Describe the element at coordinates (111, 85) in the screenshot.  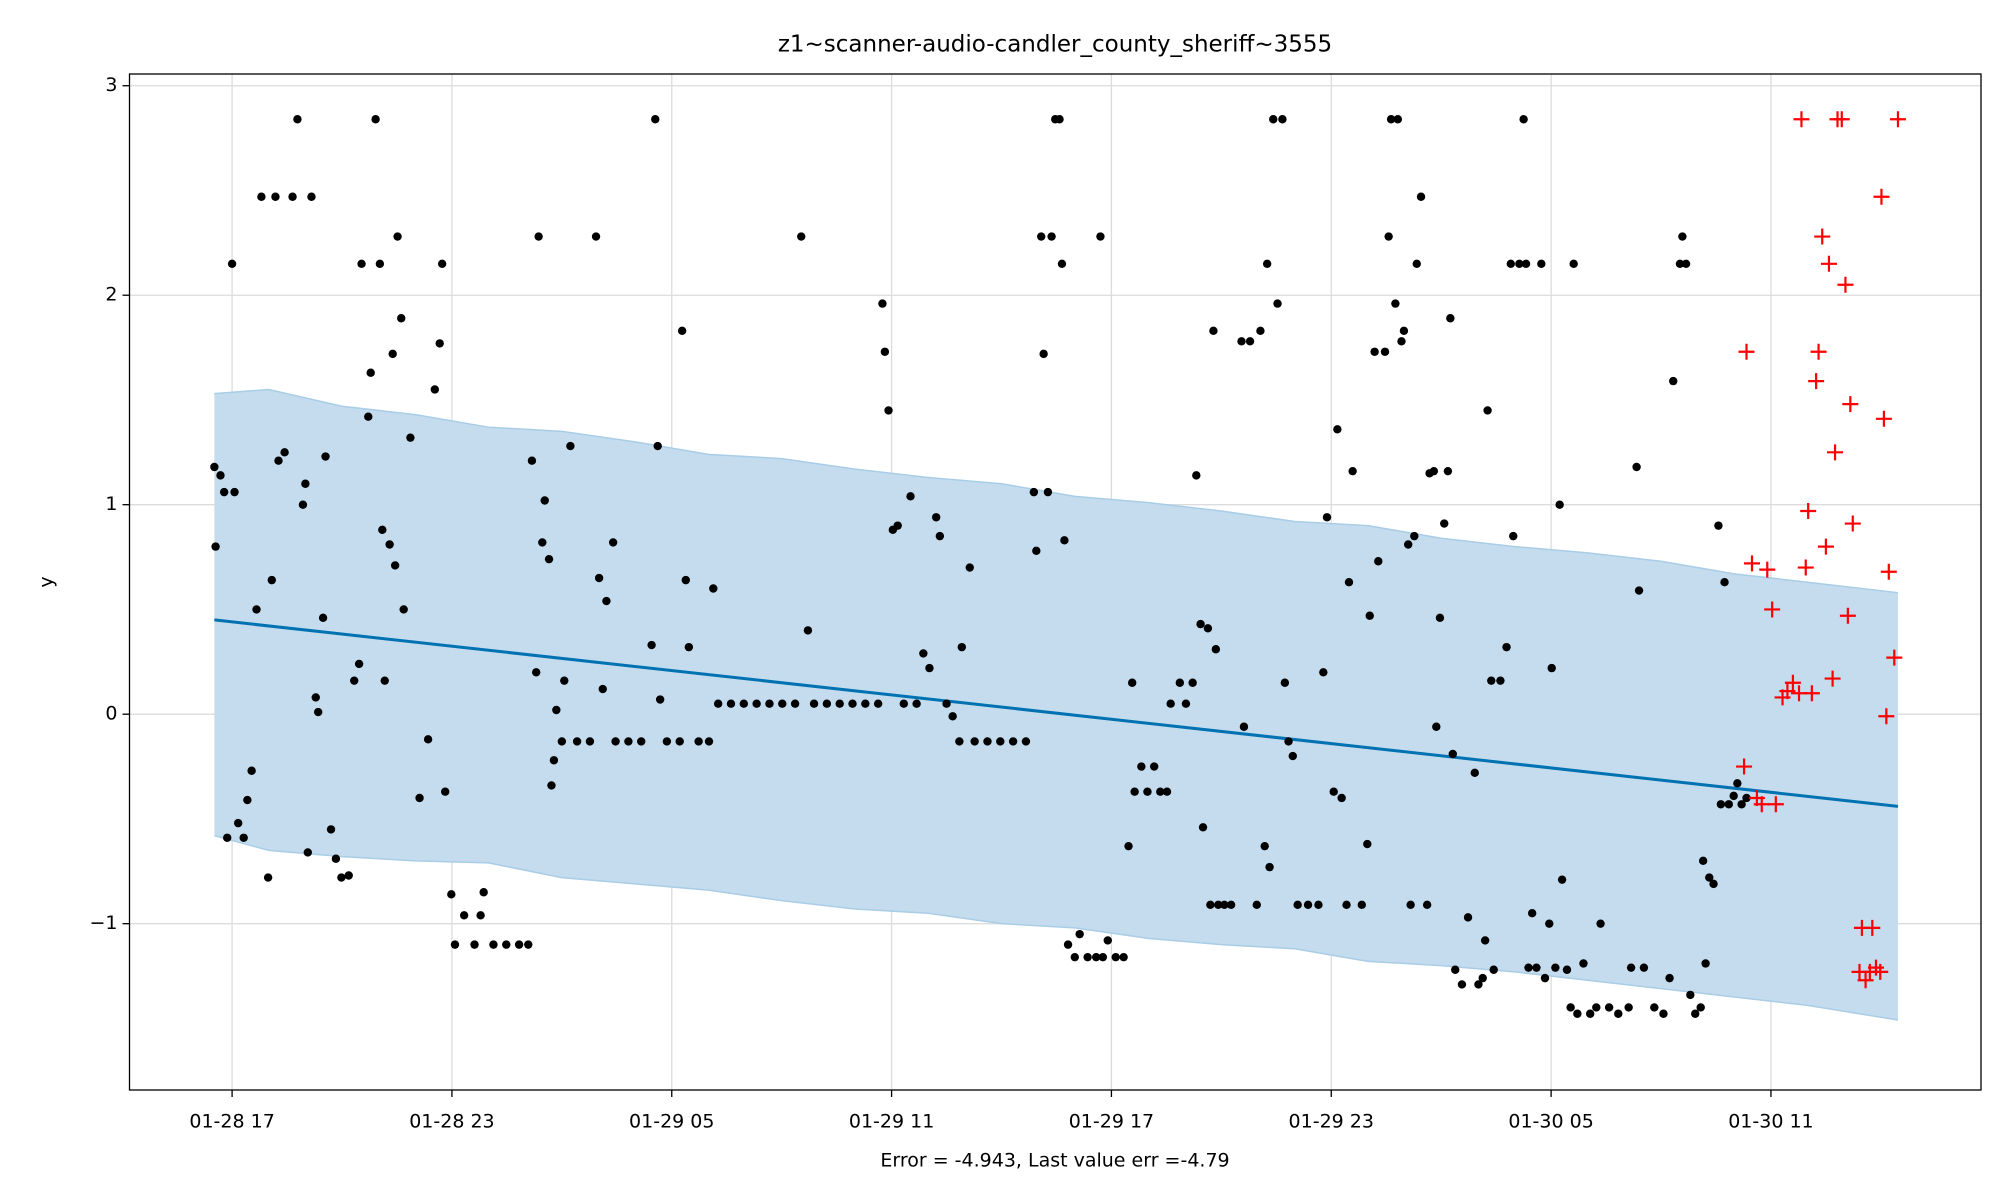
I see `y-tick-label: 3` at that location.